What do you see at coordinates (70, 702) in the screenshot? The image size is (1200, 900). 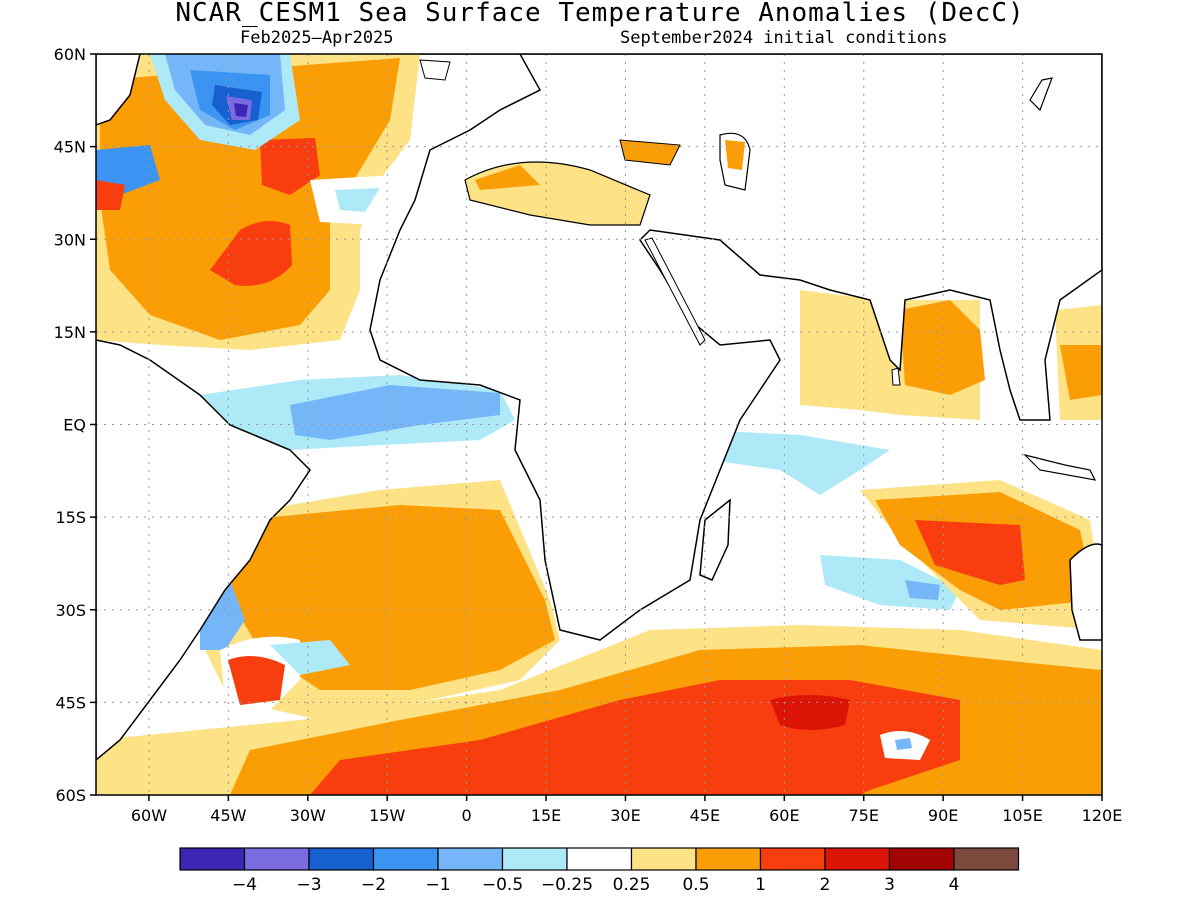 I see `lat-tick-label: 45S` at bounding box center [70, 702].